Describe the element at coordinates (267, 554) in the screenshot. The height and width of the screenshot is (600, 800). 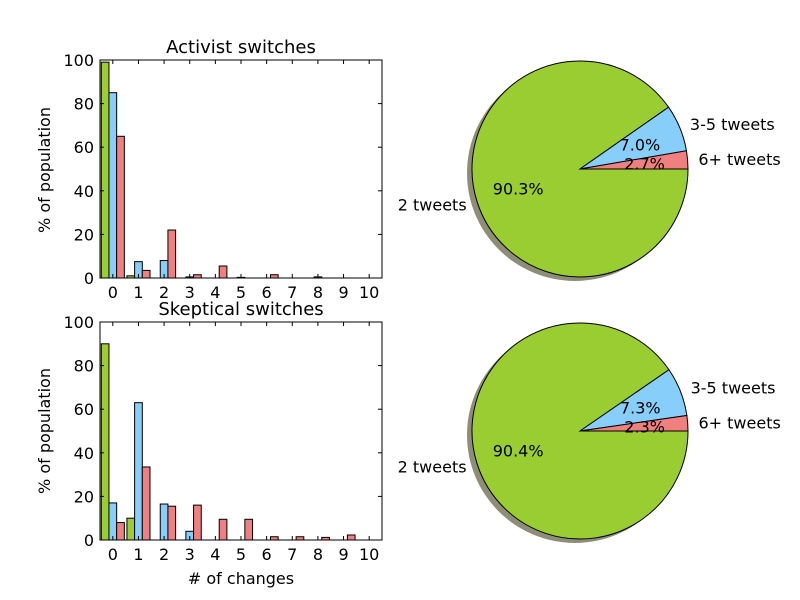
I see `skeptical-x-tick-label: 6` at that location.